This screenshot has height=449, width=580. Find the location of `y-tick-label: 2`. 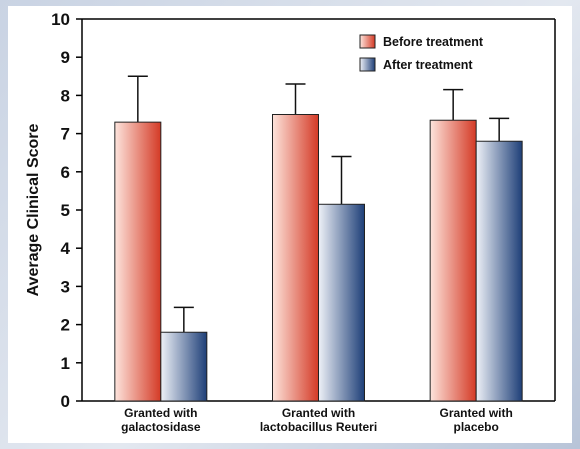

y-tick-label: 2 is located at coordinates (65, 325).